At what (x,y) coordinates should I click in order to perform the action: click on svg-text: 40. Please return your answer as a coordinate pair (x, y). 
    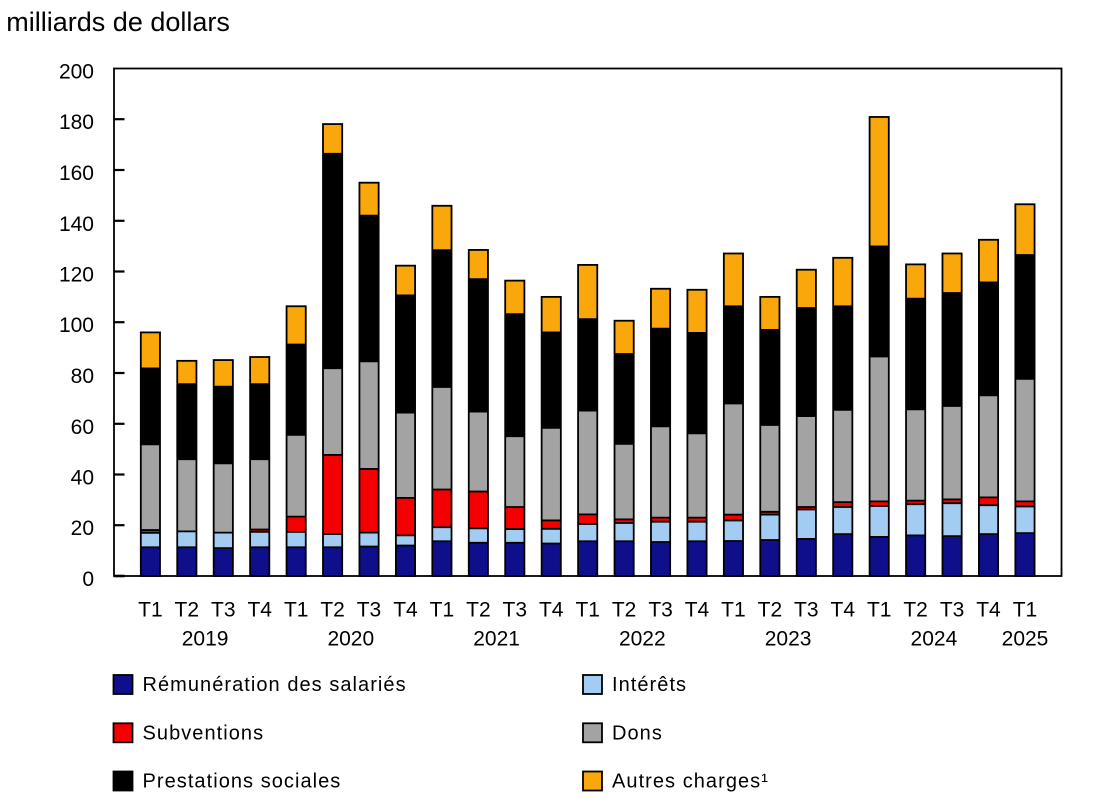
    Looking at the image, I should click on (82, 478).